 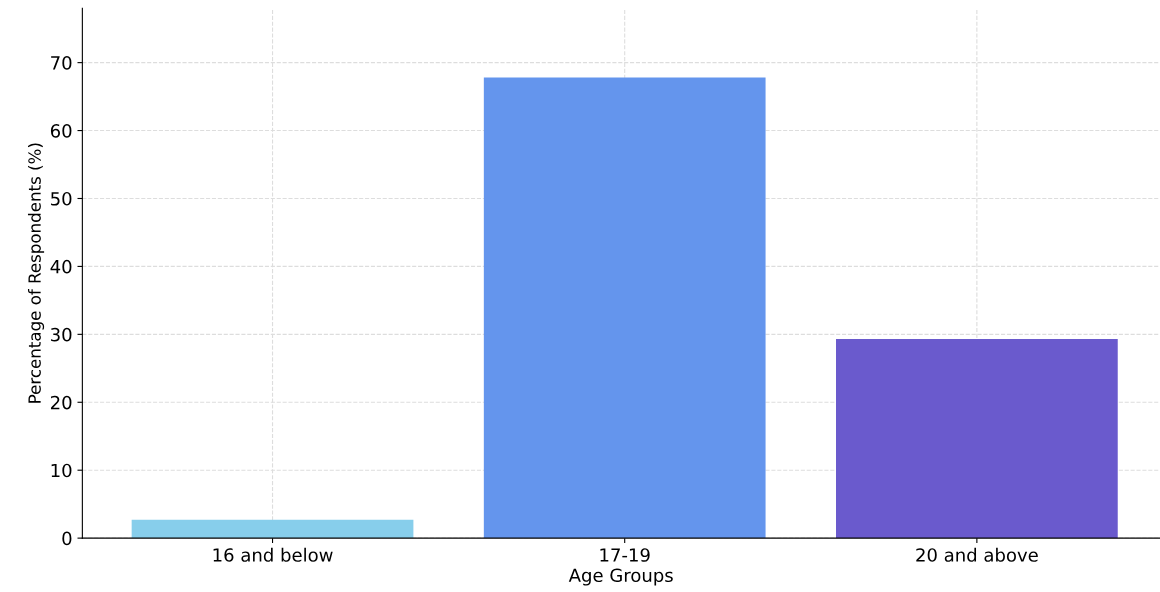 What do you see at coordinates (36, 273) in the screenshot?
I see `y-axis-title: Percentage of Respondents (%)` at bounding box center [36, 273].